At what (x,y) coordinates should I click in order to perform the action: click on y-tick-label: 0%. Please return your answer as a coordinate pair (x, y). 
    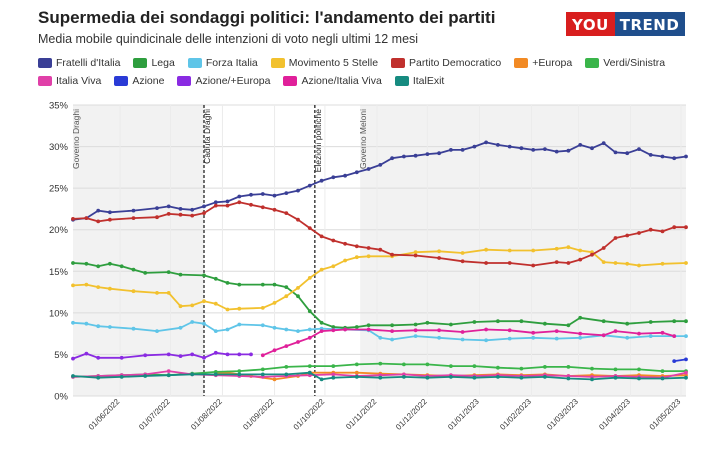
    Looking at the image, I should click on (61, 397).